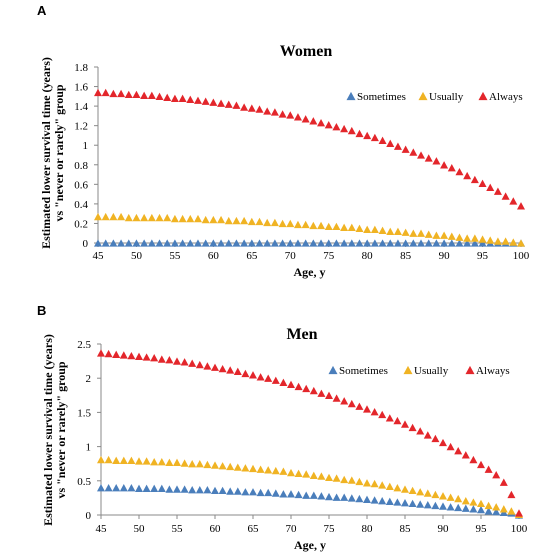 The width and height of the screenshot is (560, 557). What do you see at coordinates (252, 256) in the screenshot?
I see `panel-a-x-tick-label: 65` at bounding box center [252, 256].